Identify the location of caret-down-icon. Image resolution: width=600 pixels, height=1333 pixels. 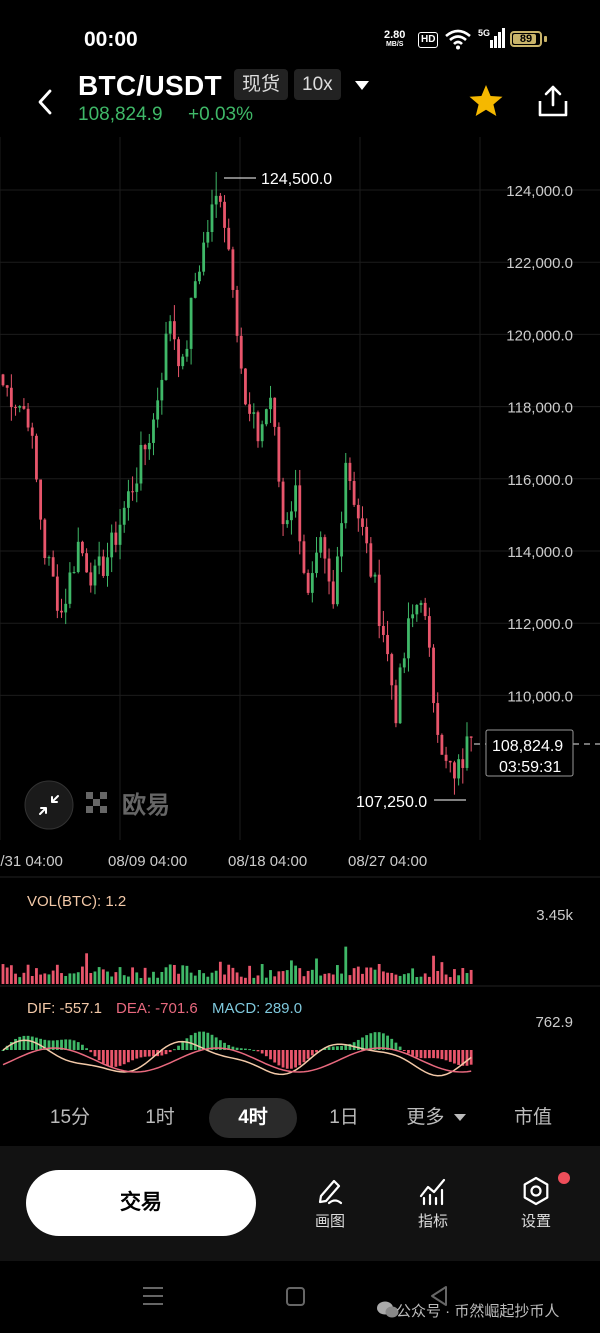
(362, 86).